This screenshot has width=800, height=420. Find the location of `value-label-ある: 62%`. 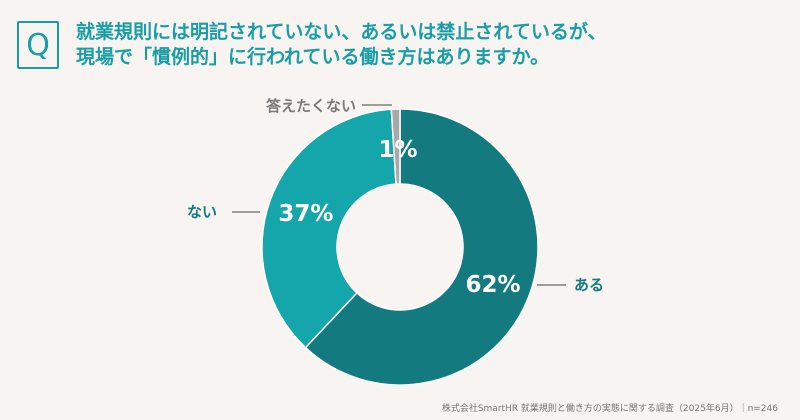

value-label-ある: 62% is located at coordinates (492, 285).